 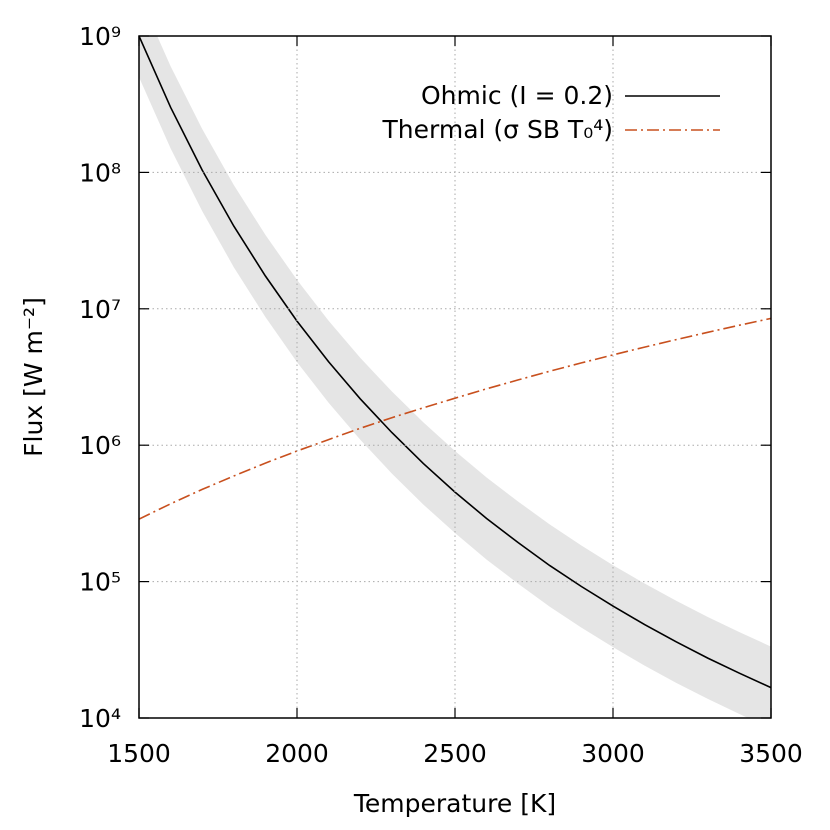 I want to click on y-tick-label: 10⁴, so click(x=100, y=718).